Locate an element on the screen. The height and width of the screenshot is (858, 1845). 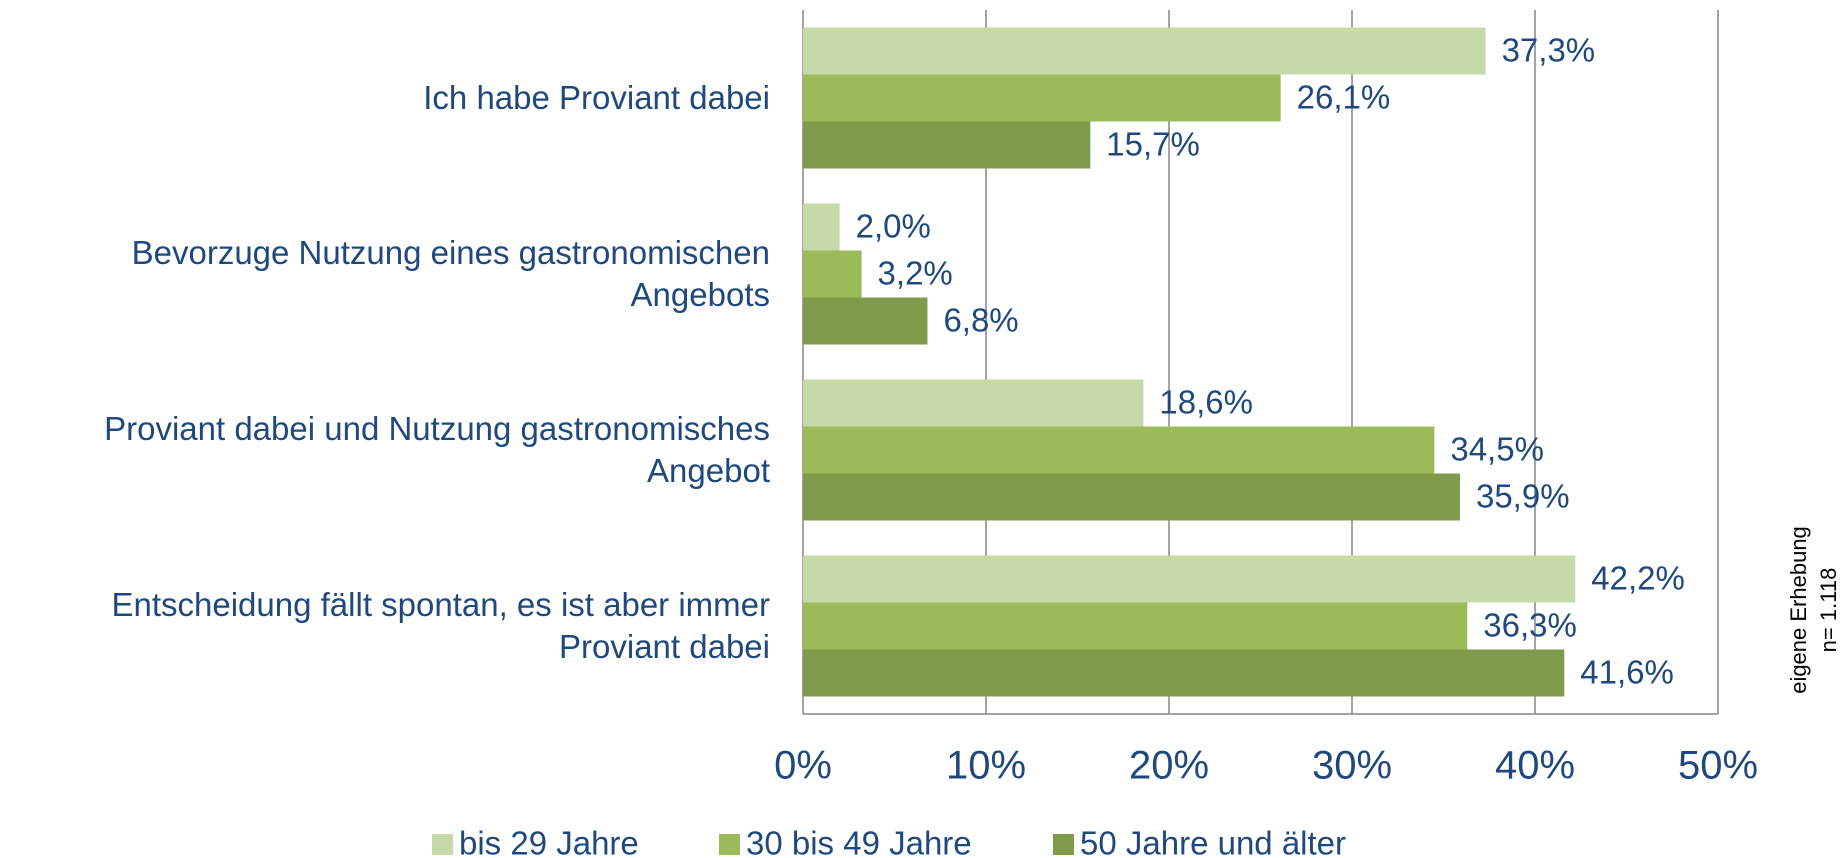
legend-label: 30 bis 49 Jahre is located at coordinates (859, 841).